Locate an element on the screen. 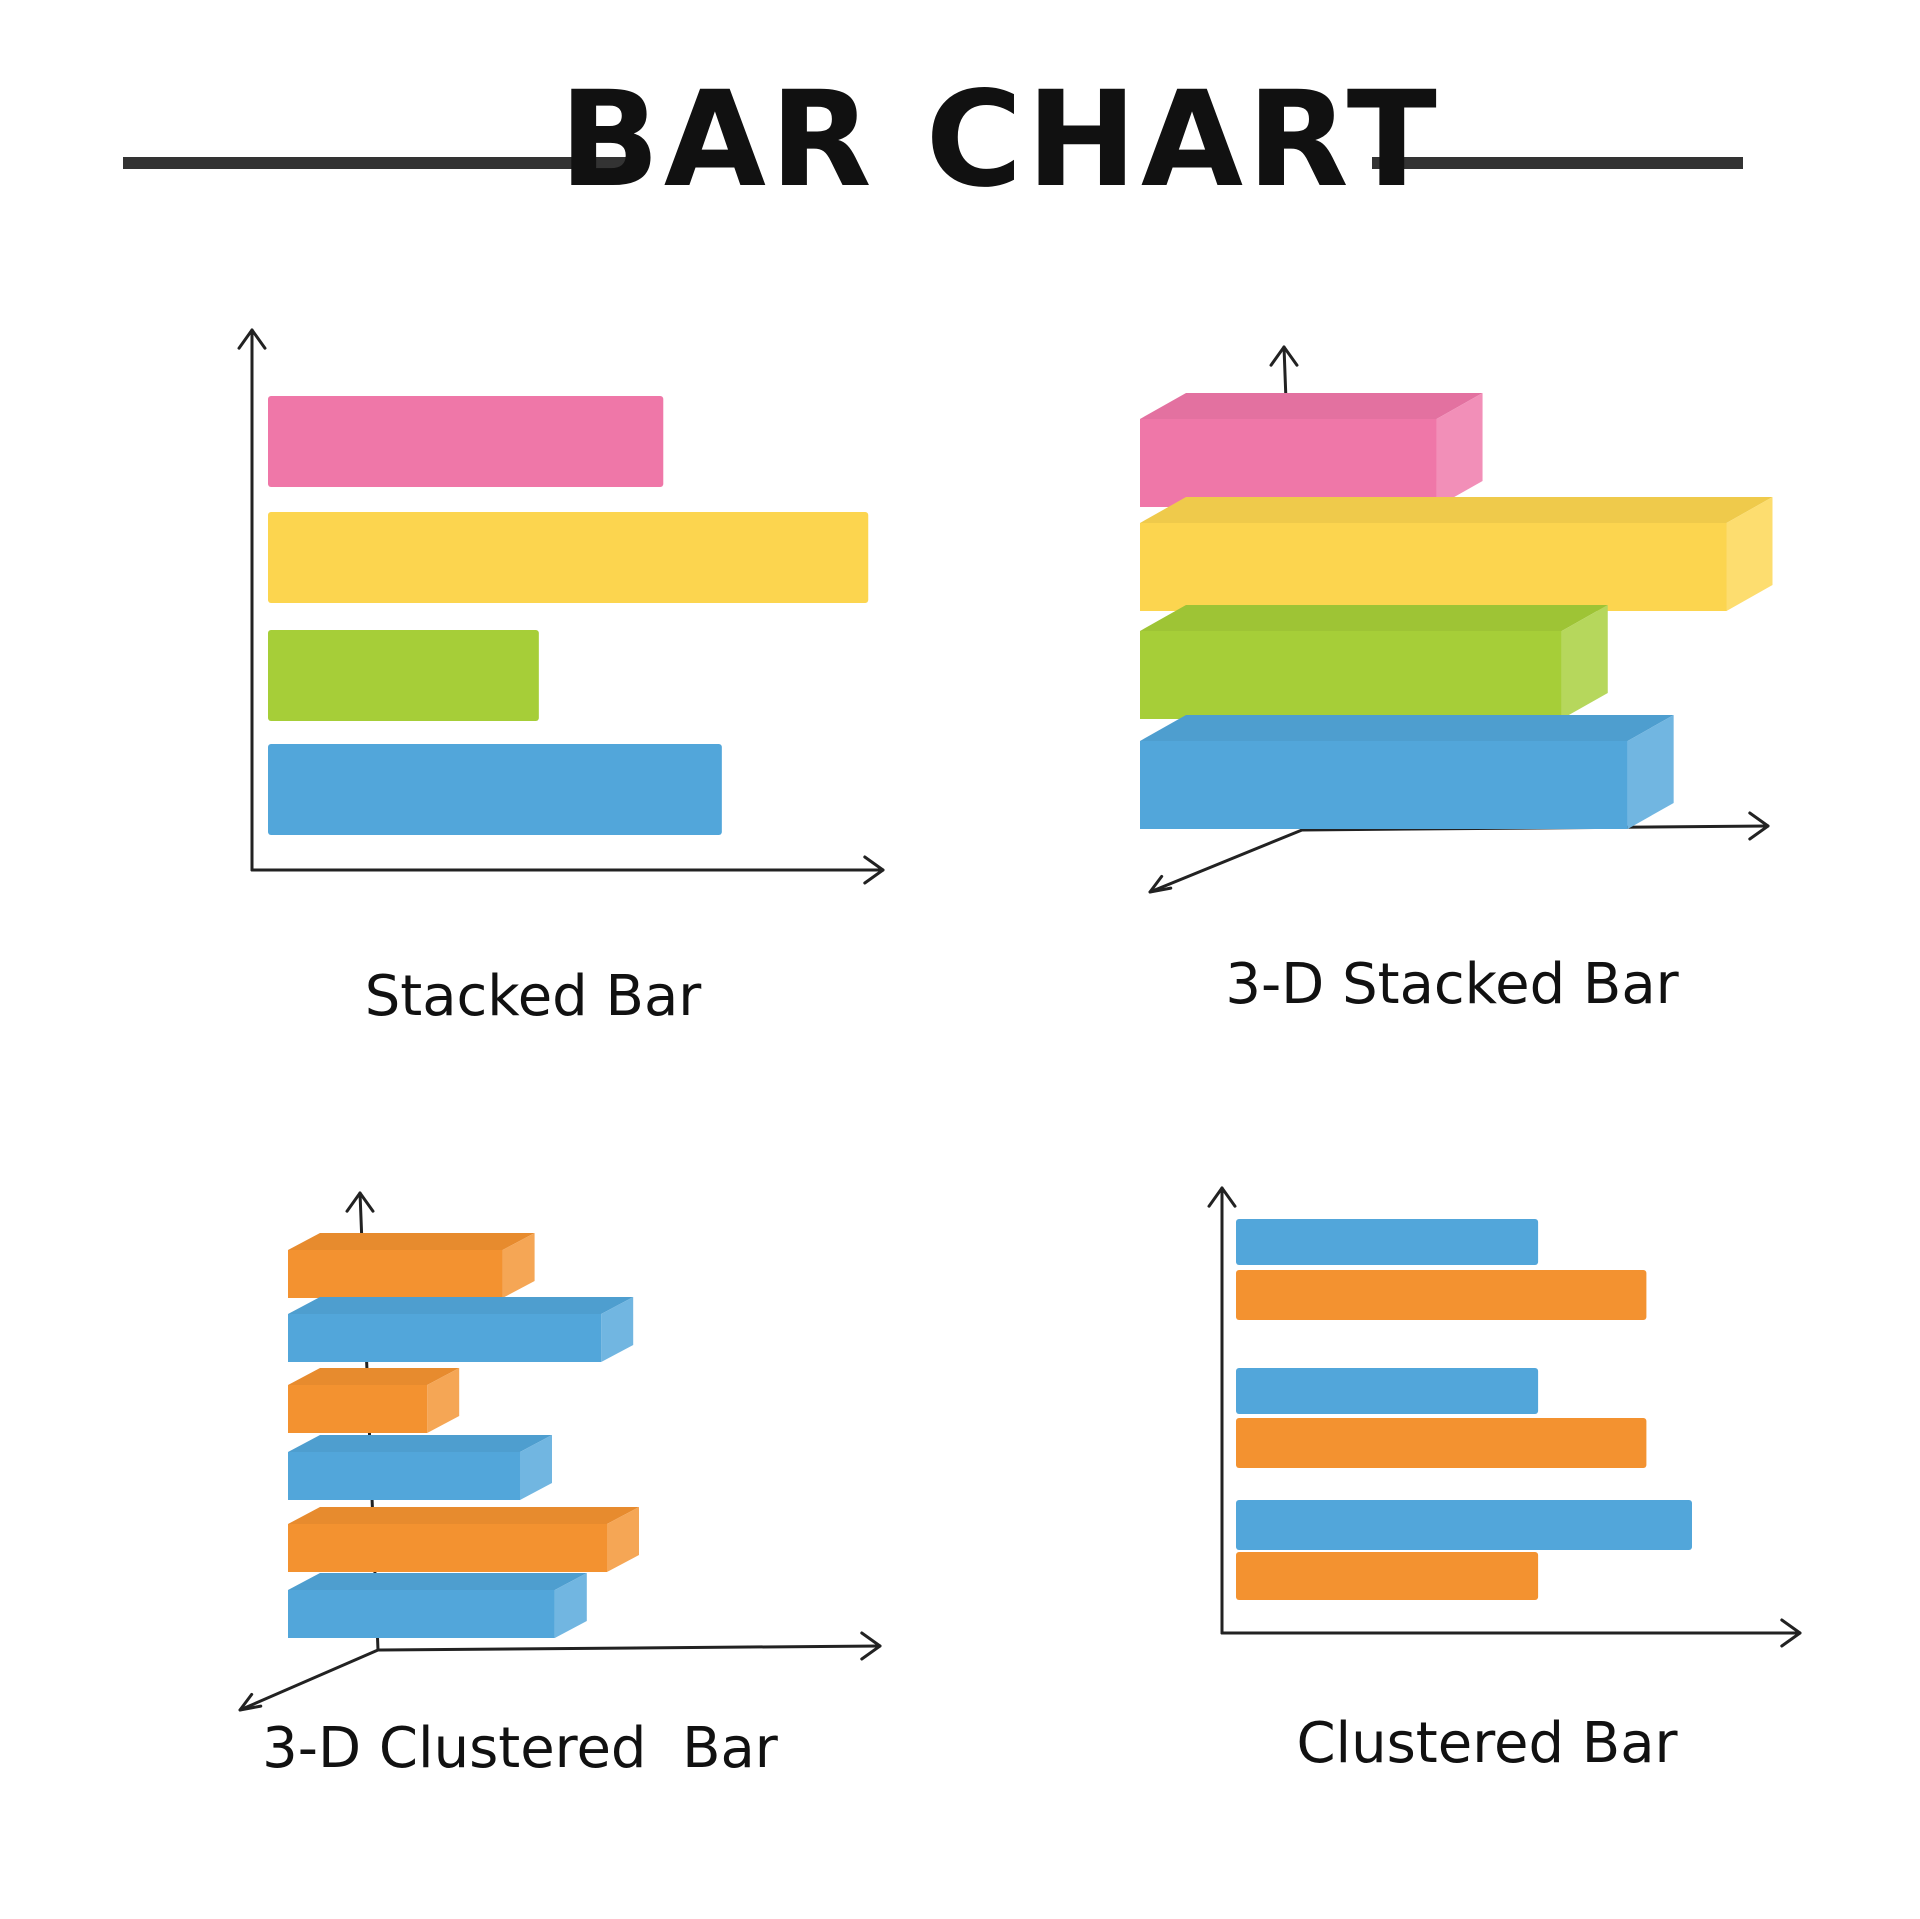  page-title: BAR CHART is located at coordinates (1000, 140).